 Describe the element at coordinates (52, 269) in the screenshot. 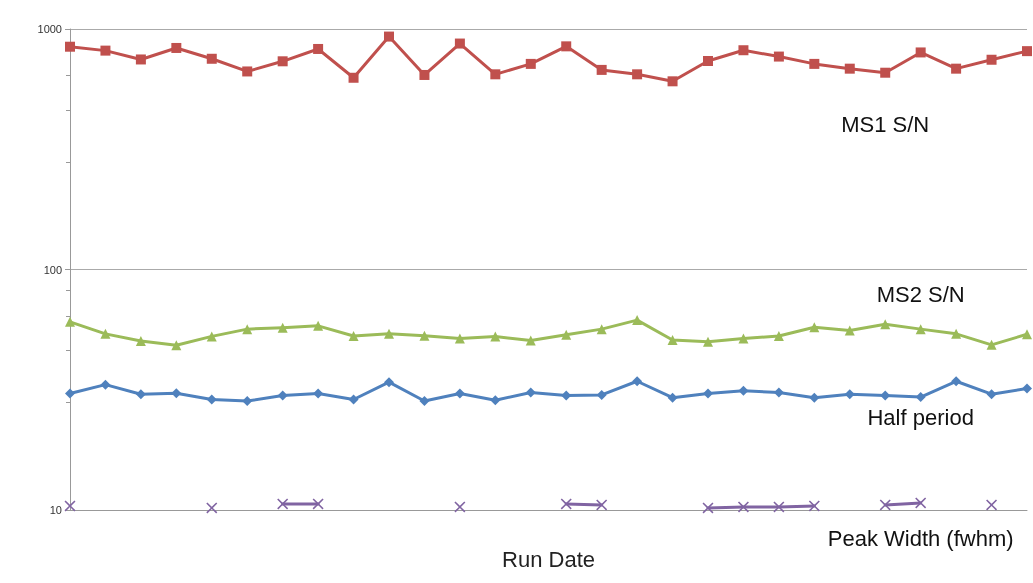

I see `y-tick-label: 100` at that location.